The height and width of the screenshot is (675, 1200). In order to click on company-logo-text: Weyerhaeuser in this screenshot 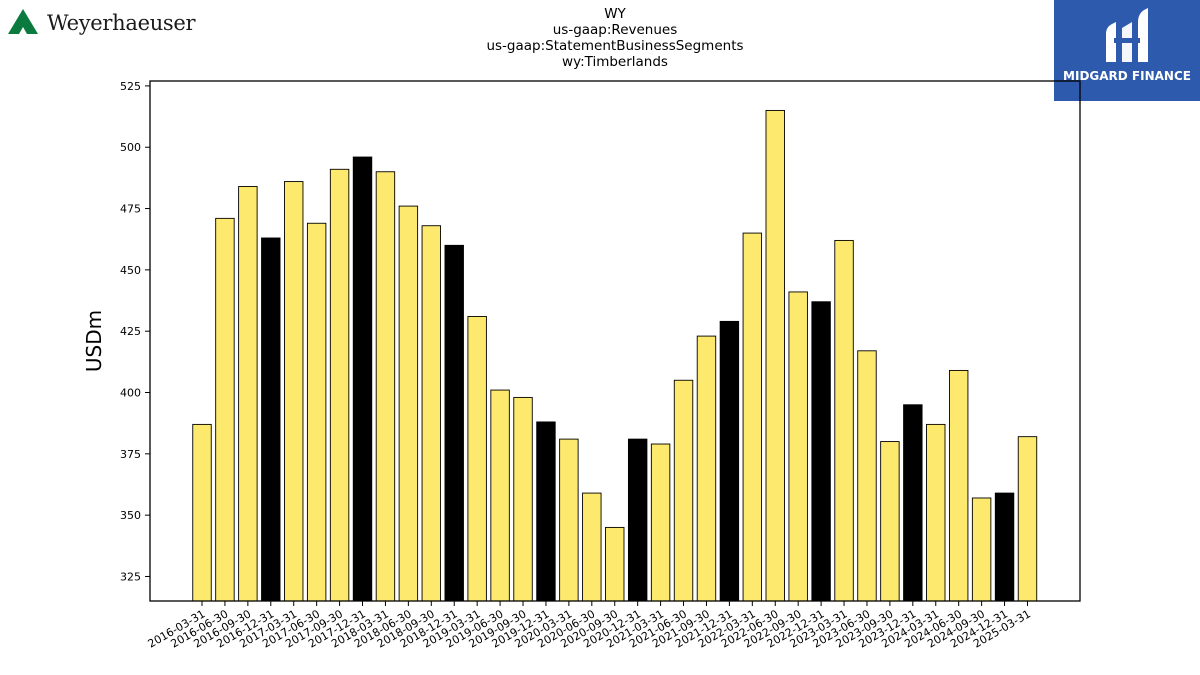, I will do `click(121, 23)`.